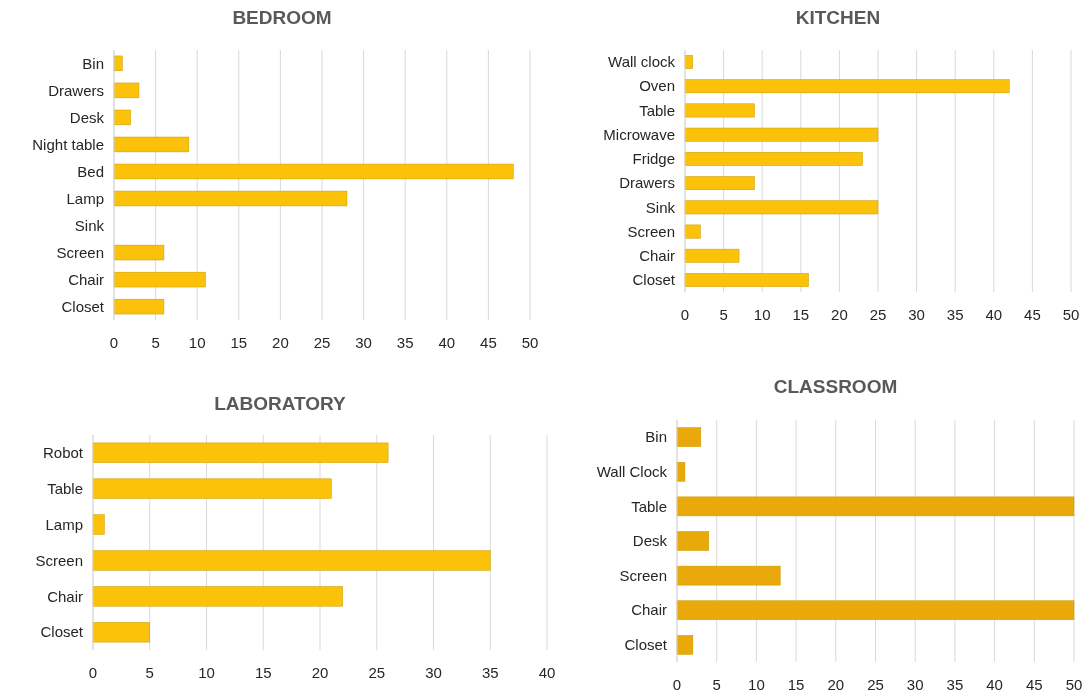 Image resolution: width=1091 pixels, height=700 pixels. What do you see at coordinates (838, 17) in the screenshot?
I see `chart-title: KITCHEN` at bounding box center [838, 17].